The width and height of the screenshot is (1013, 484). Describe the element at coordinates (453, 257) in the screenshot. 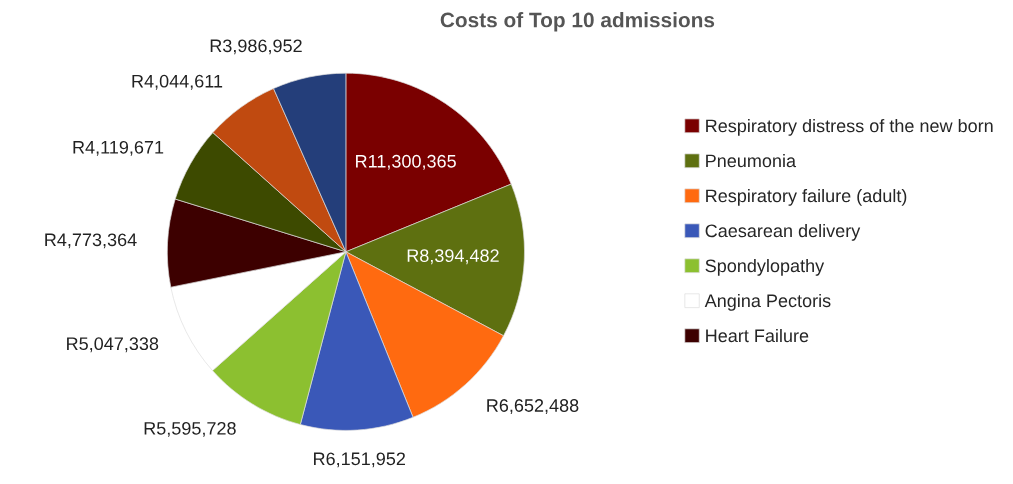

I see `data-label: R8,394,482` at that location.